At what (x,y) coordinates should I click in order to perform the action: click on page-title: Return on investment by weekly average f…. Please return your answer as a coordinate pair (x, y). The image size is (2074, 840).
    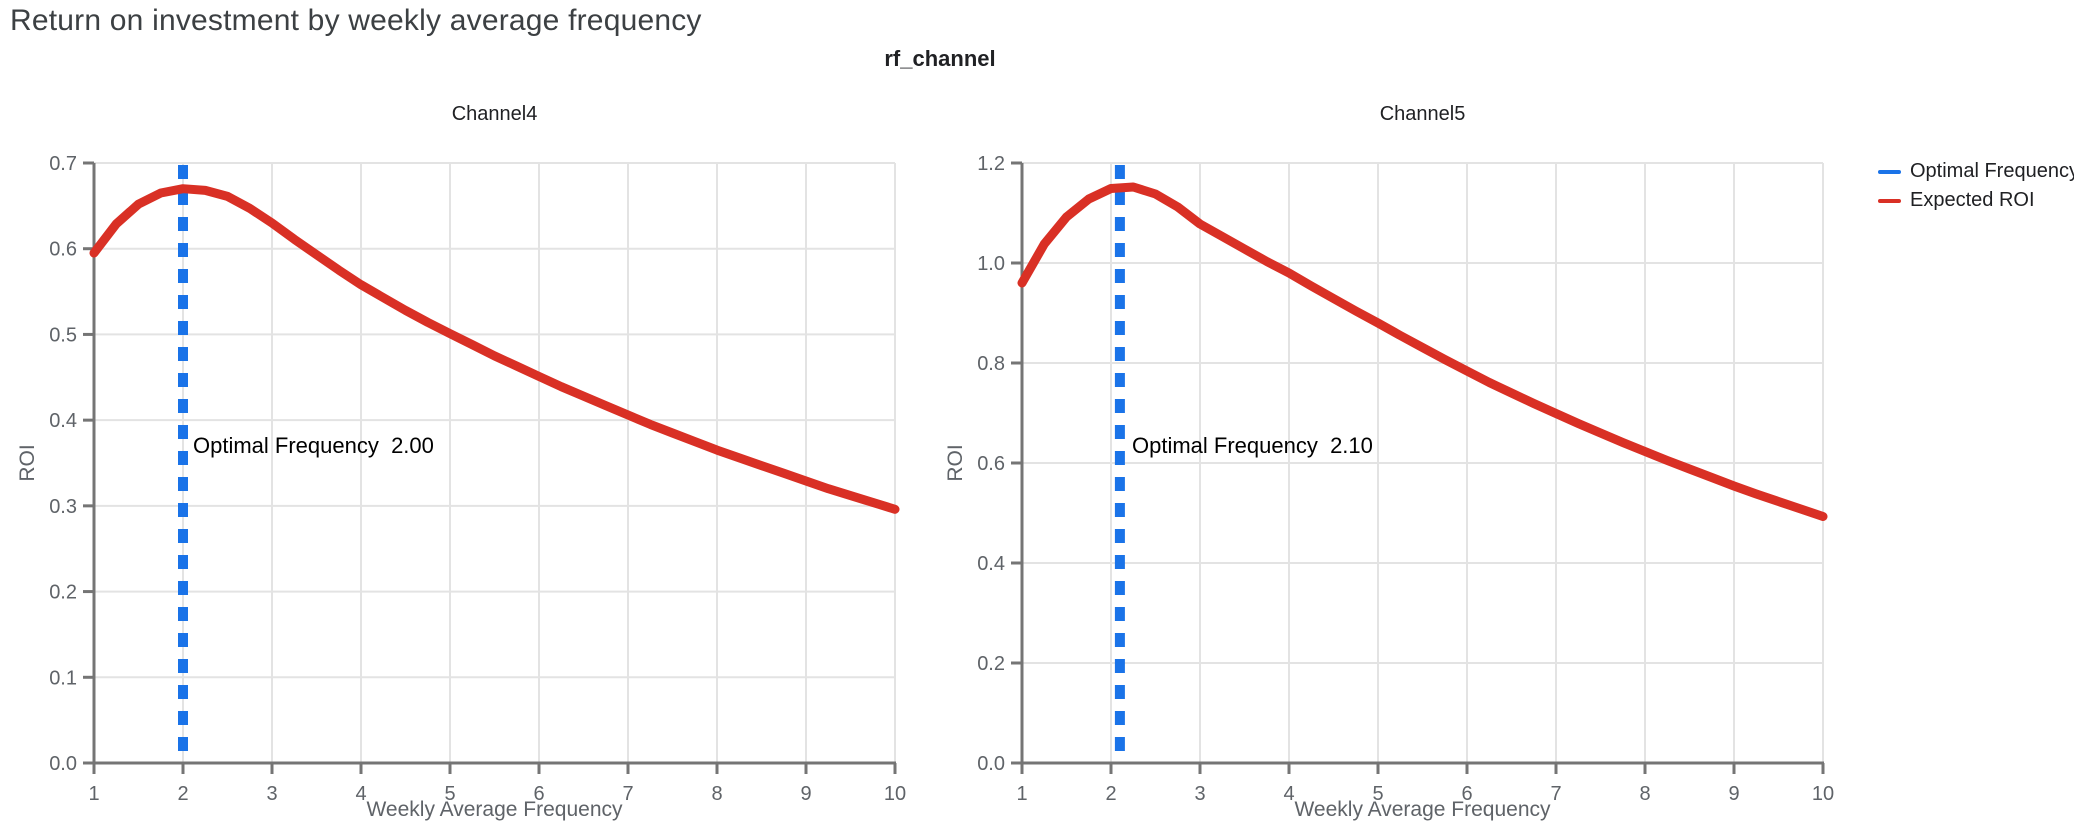
    Looking at the image, I should click on (356, 20).